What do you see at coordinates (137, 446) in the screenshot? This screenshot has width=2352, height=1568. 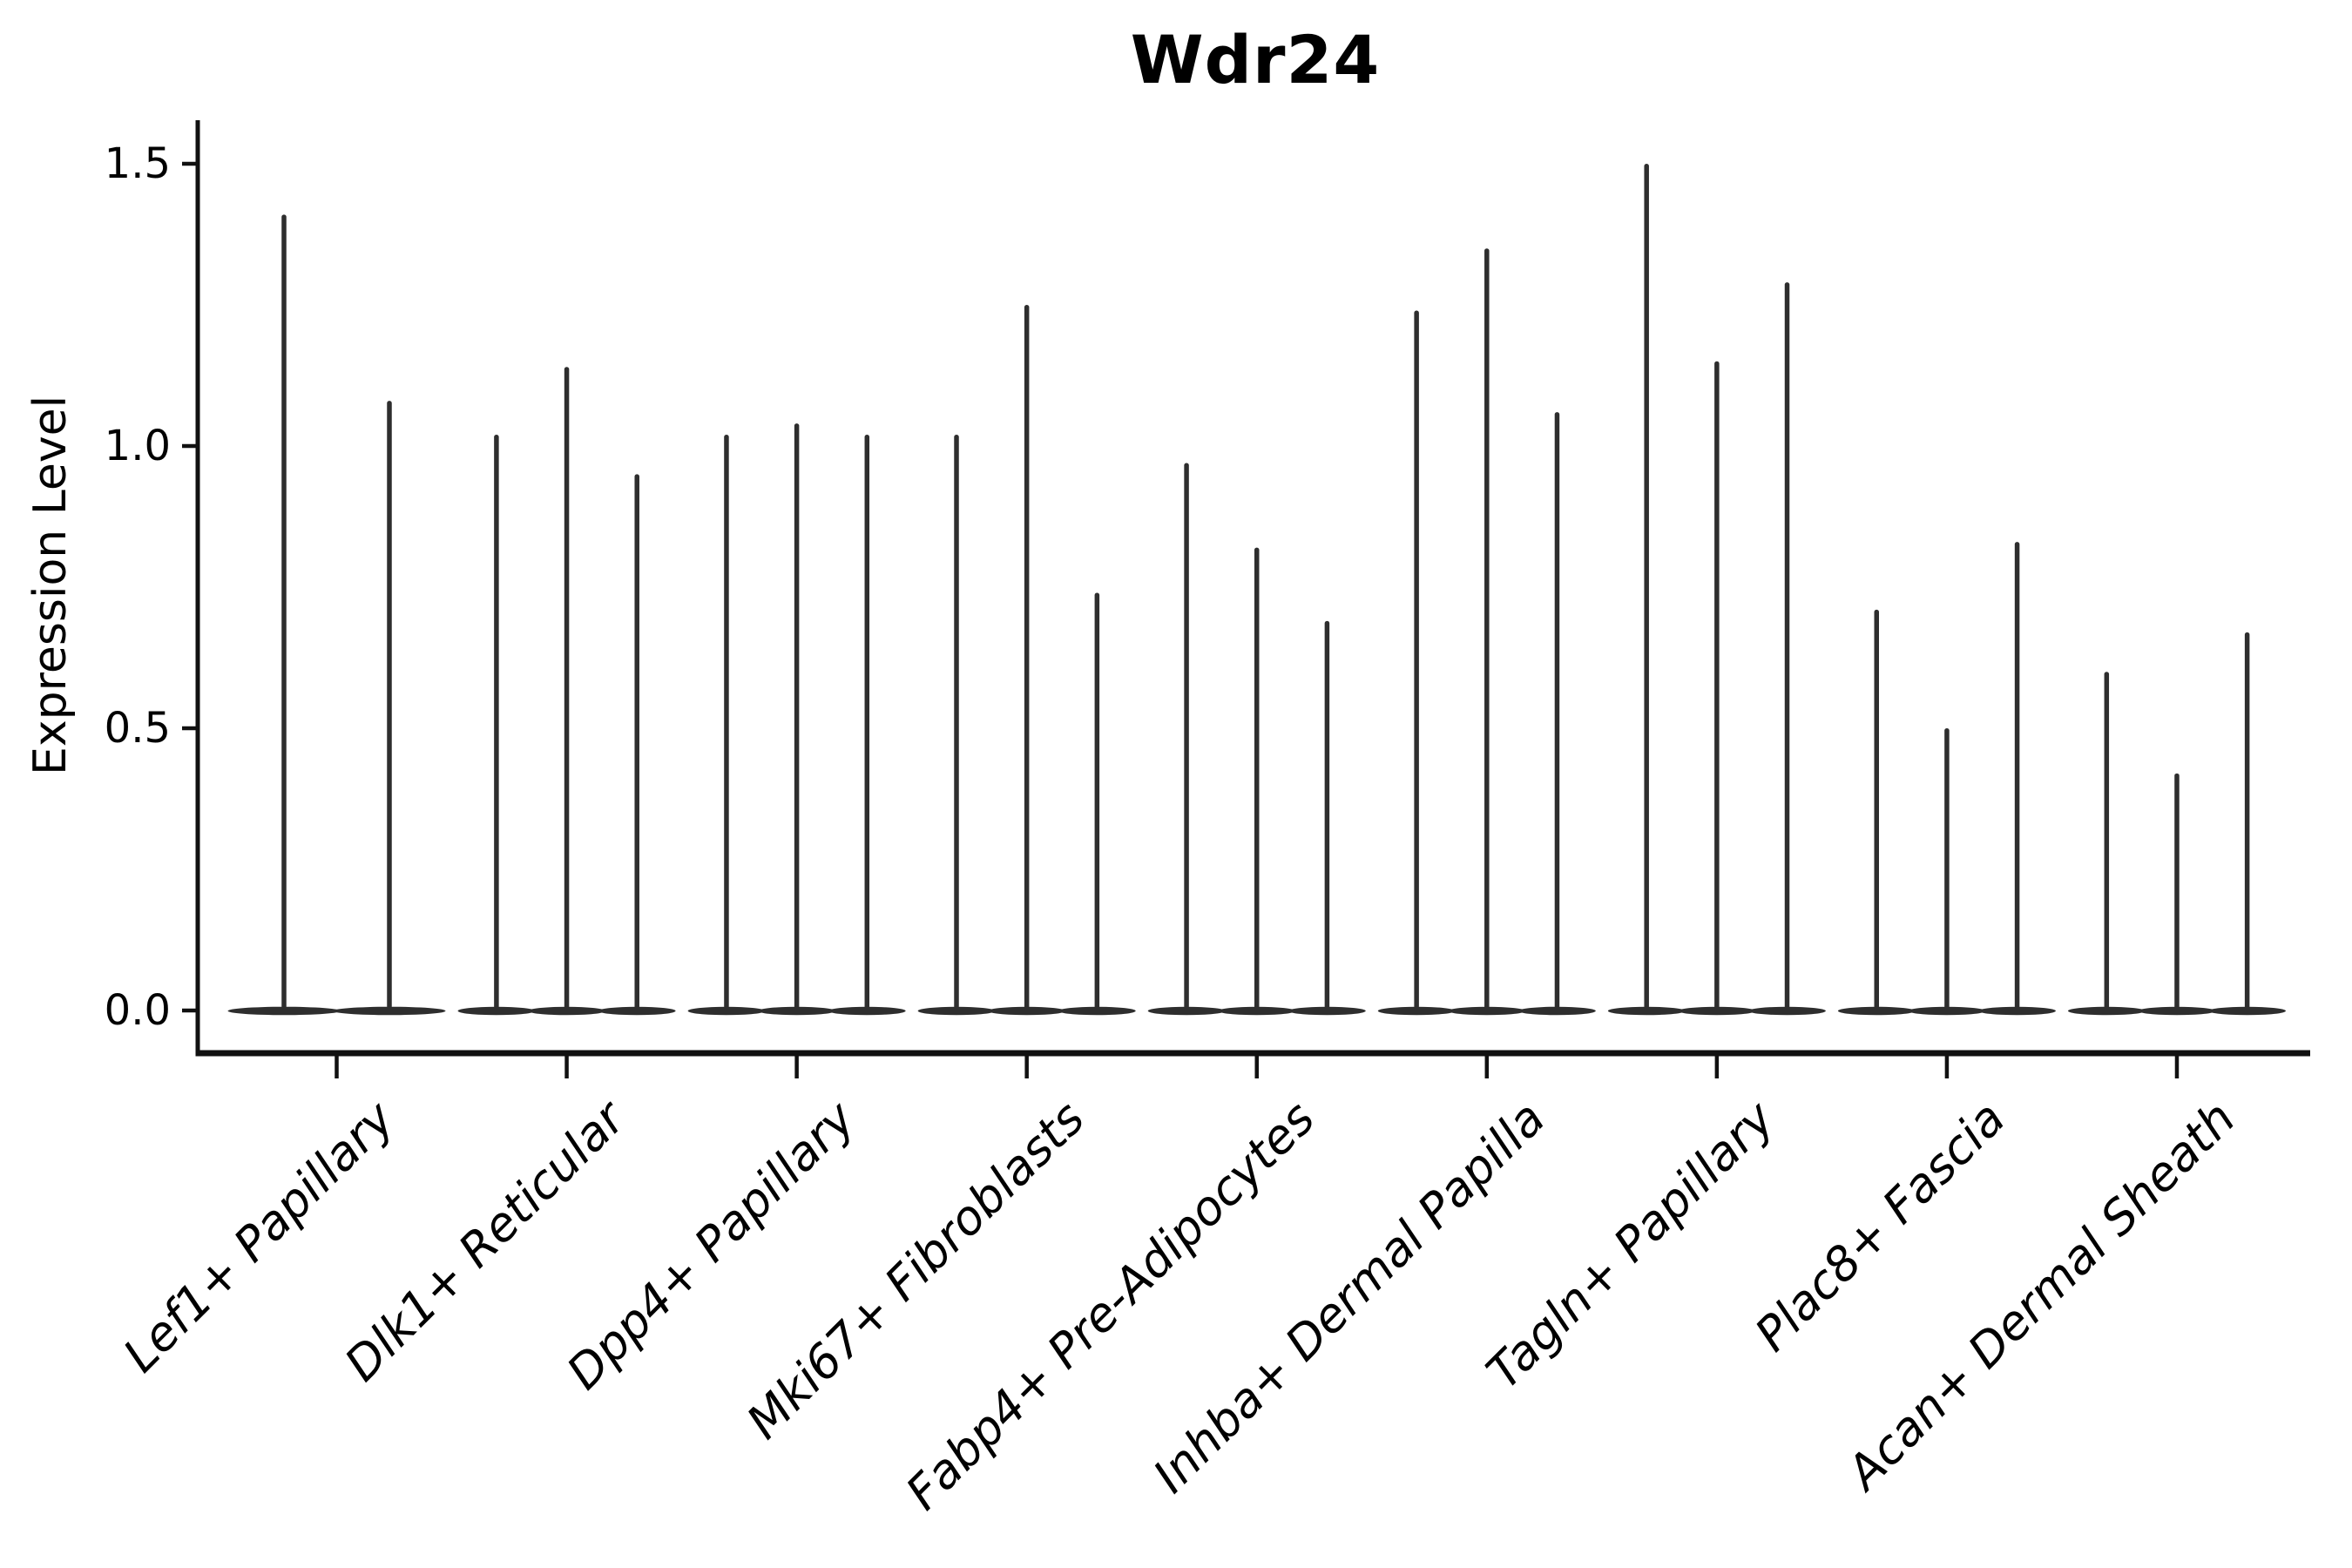 I see `y-tick-label: 1.0` at bounding box center [137, 446].